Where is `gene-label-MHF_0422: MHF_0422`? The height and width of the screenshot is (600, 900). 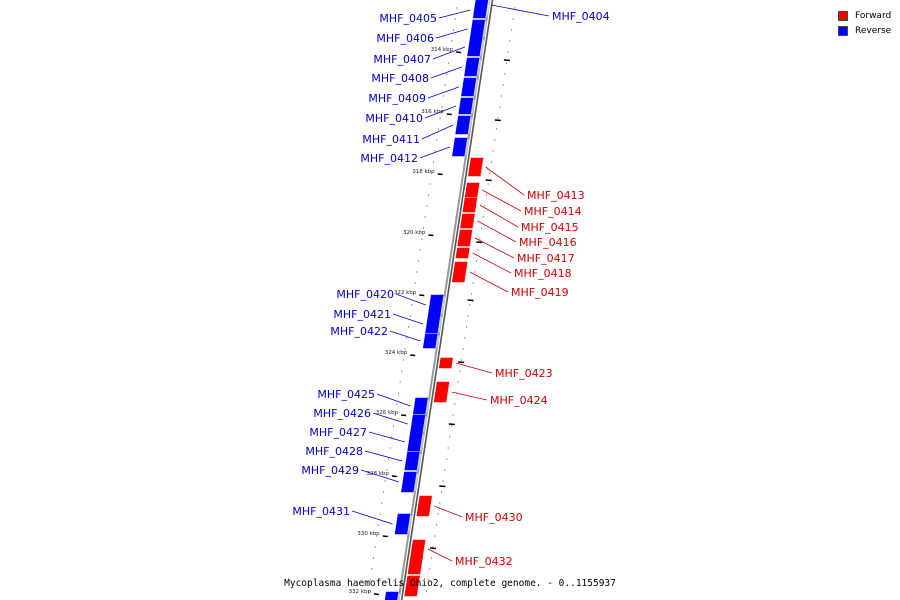
gene-label-MHF_0422: MHF_0422 is located at coordinates (359, 331).